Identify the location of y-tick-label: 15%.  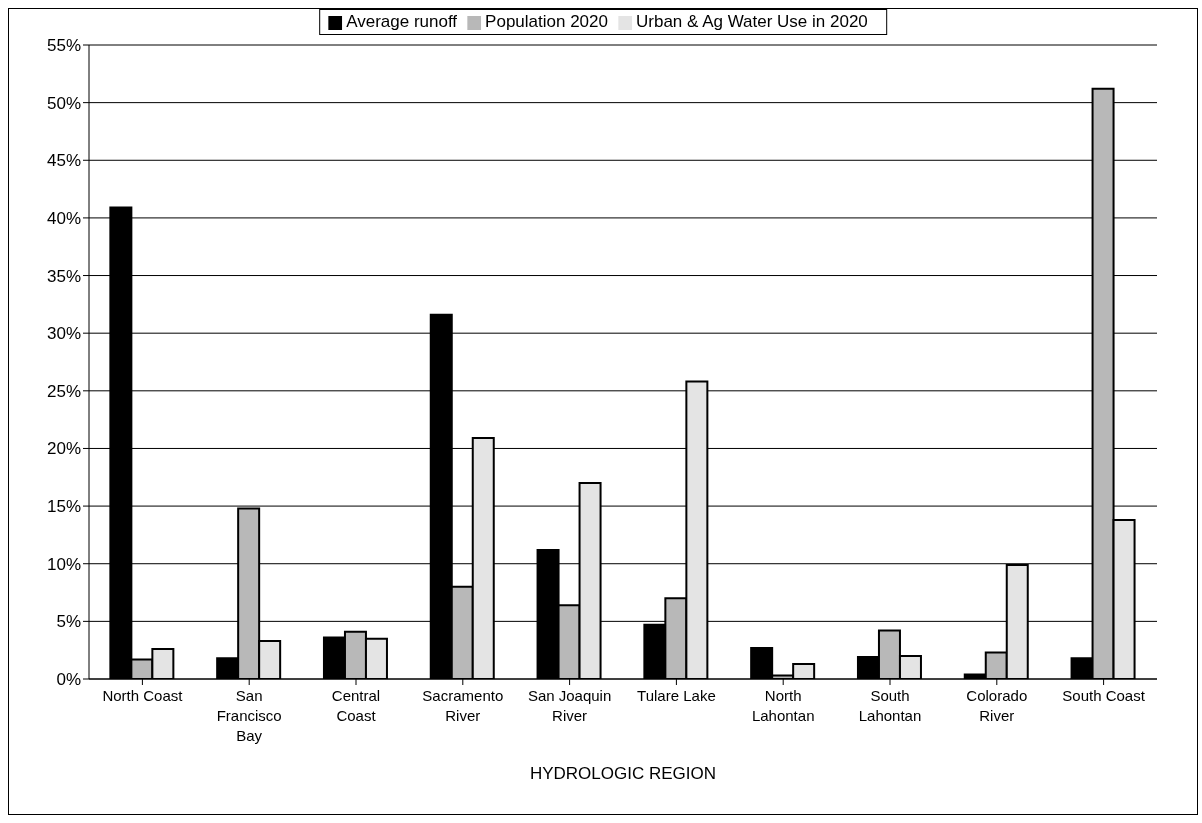
(63, 507).